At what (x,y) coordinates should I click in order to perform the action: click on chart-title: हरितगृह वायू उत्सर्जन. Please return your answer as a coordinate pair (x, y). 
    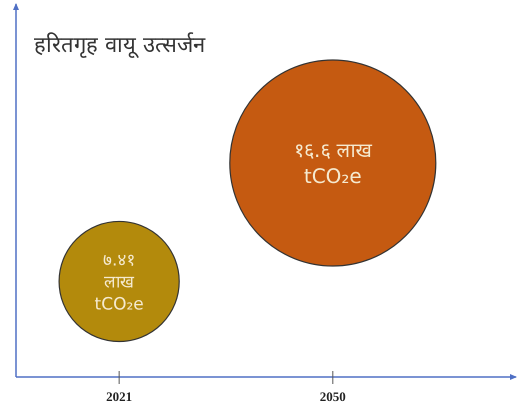
    Looking at the image, I should click on (120, 45).